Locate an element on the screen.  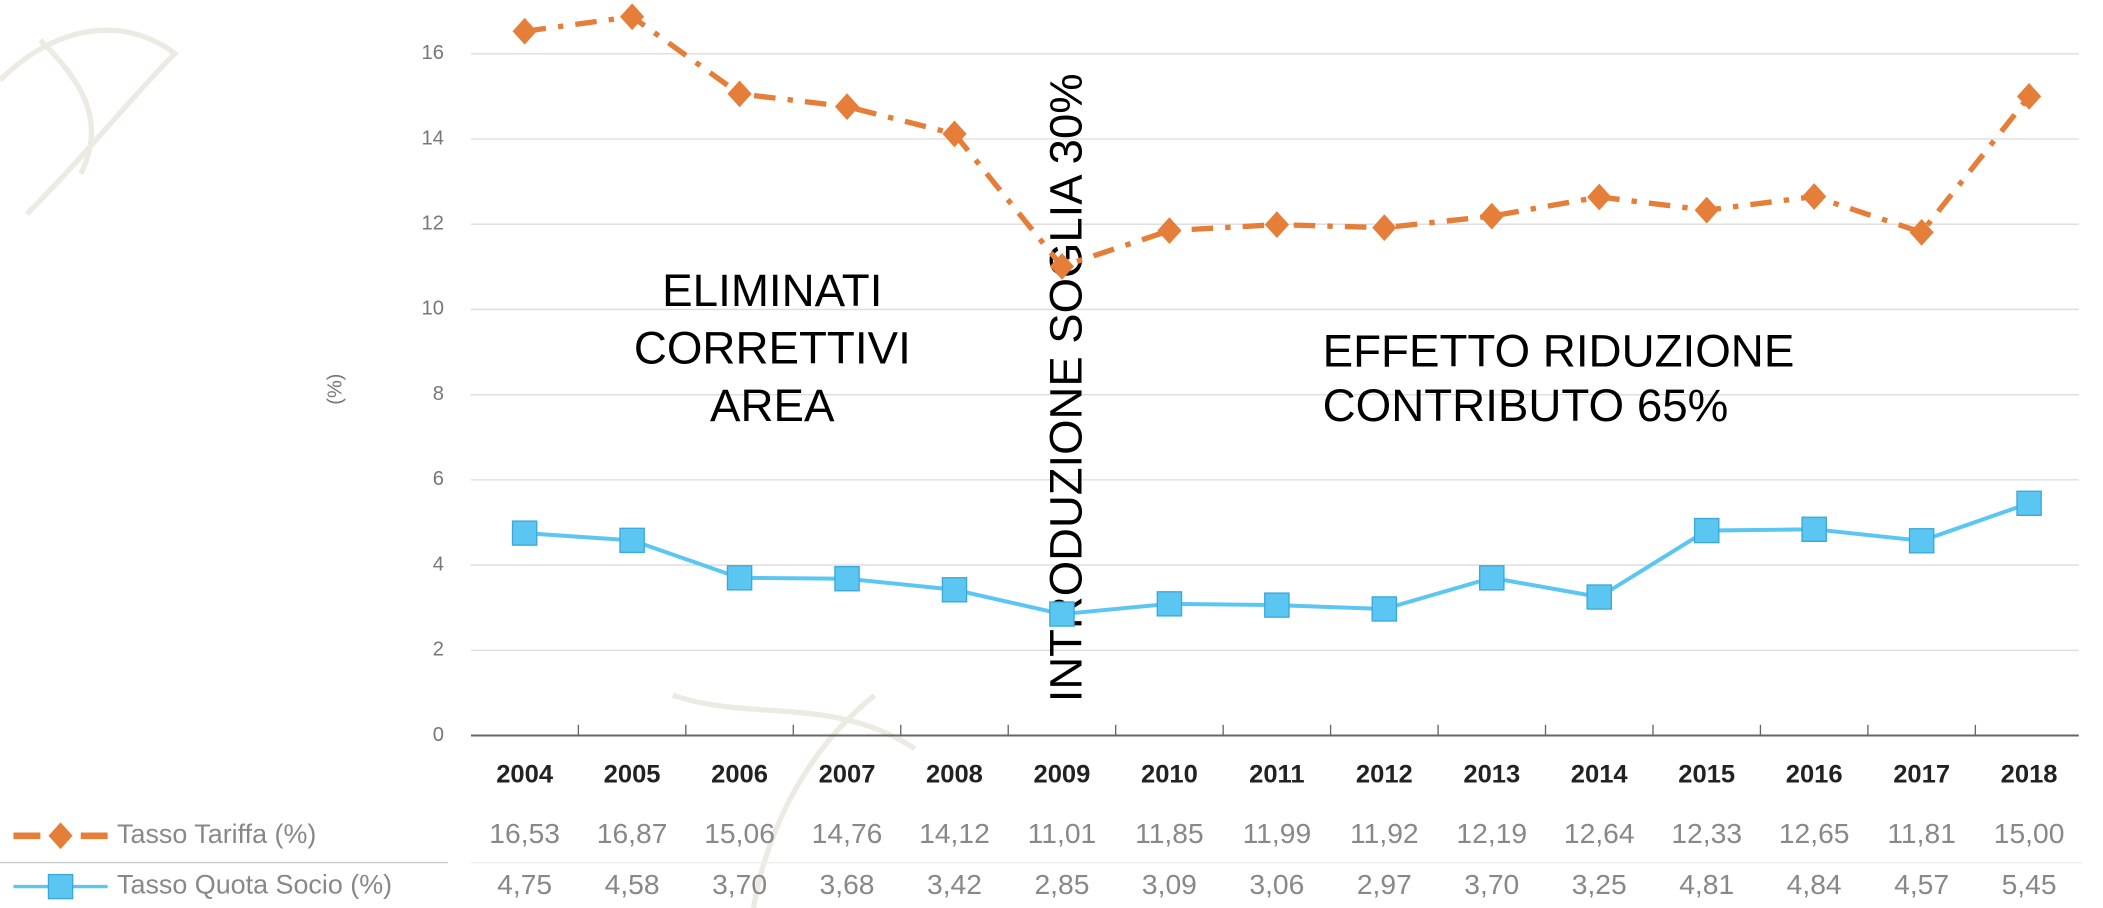
x-tick-label: 2017 is located at coordinates (1921, 774).